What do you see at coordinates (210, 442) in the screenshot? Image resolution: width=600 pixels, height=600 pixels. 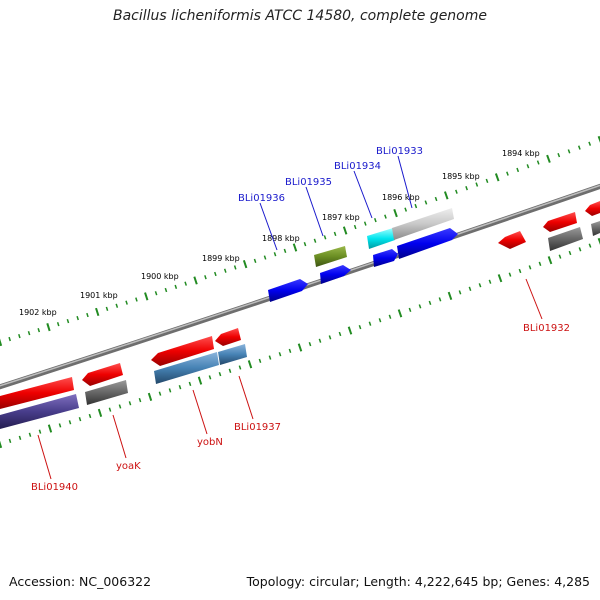 I see `gene-label-yobn: yobN` at bounding box center [210, 442].